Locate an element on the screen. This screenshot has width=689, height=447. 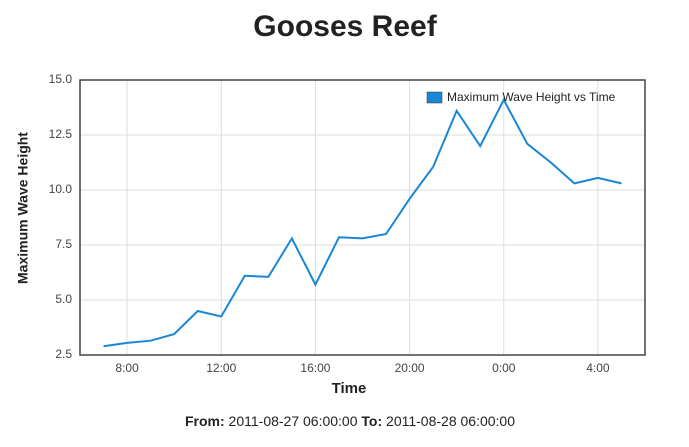
from-label: From: is located at coordinates (205, 421).